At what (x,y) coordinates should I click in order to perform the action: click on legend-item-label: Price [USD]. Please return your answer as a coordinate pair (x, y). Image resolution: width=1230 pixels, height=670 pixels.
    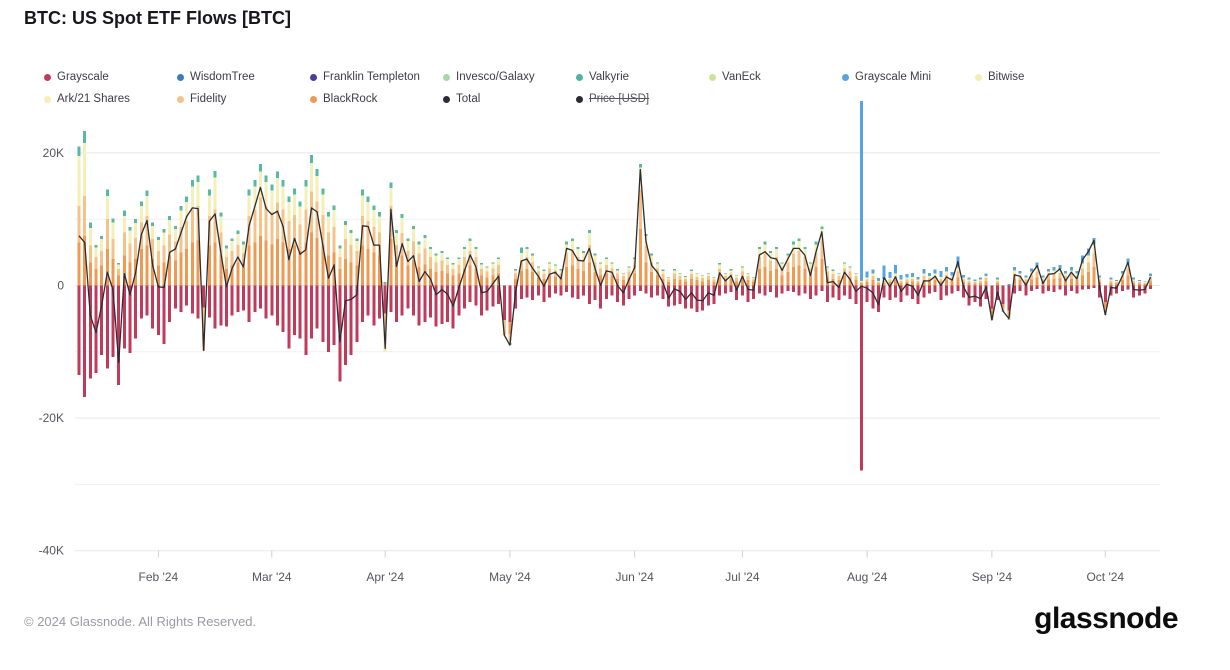
    Looking at the image, I should click on (619, 99).